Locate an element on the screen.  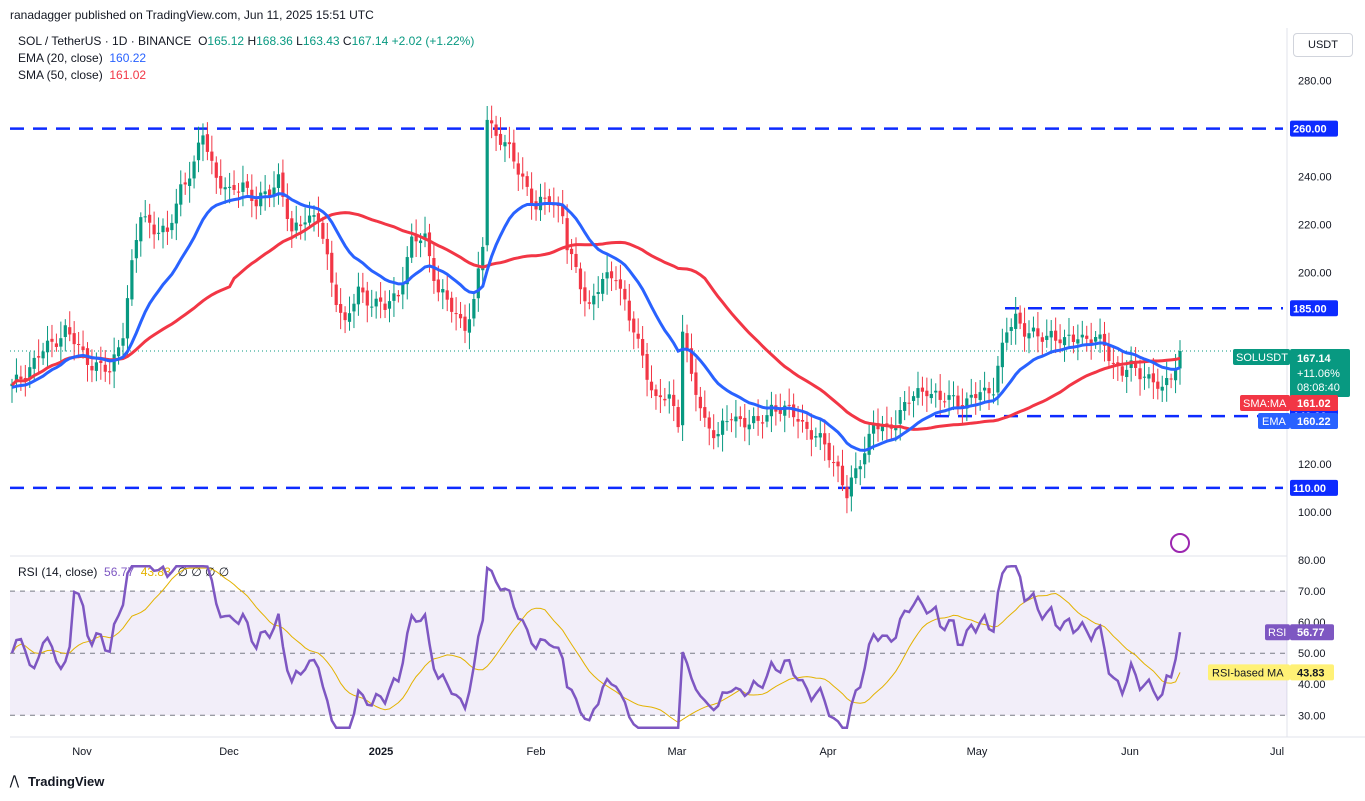
rsi-tag-label: RSI is located at coordinates (1277, 633).